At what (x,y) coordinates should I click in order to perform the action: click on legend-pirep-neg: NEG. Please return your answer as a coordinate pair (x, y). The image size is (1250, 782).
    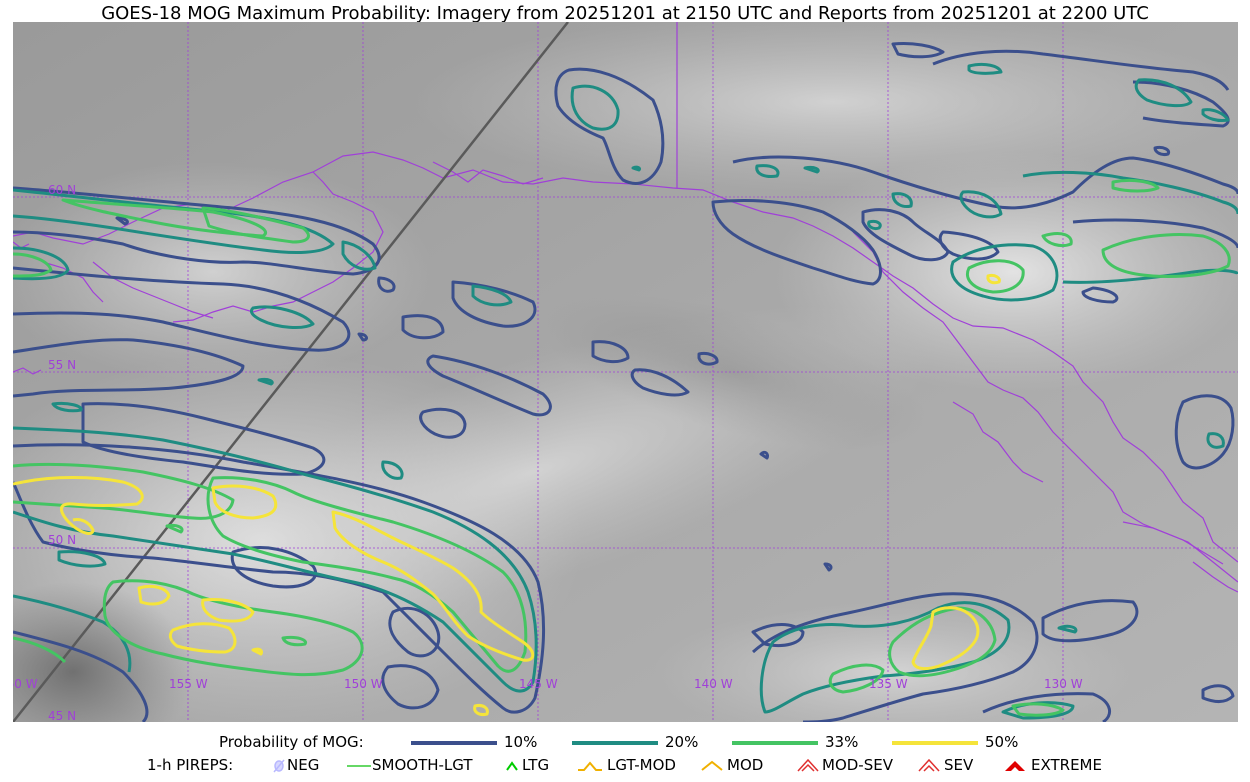
    Looking at the image, I should click on (303, 765).